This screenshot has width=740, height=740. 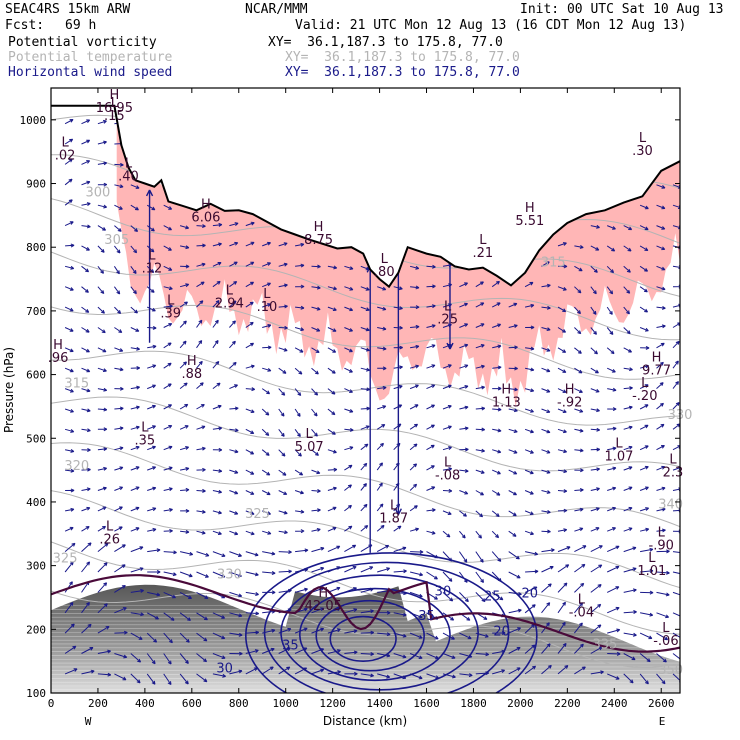 What do you see at coordinates (290, 646) in the screenshot?
I see `wind-contour-label: 35` at bounding box center [290, 646].